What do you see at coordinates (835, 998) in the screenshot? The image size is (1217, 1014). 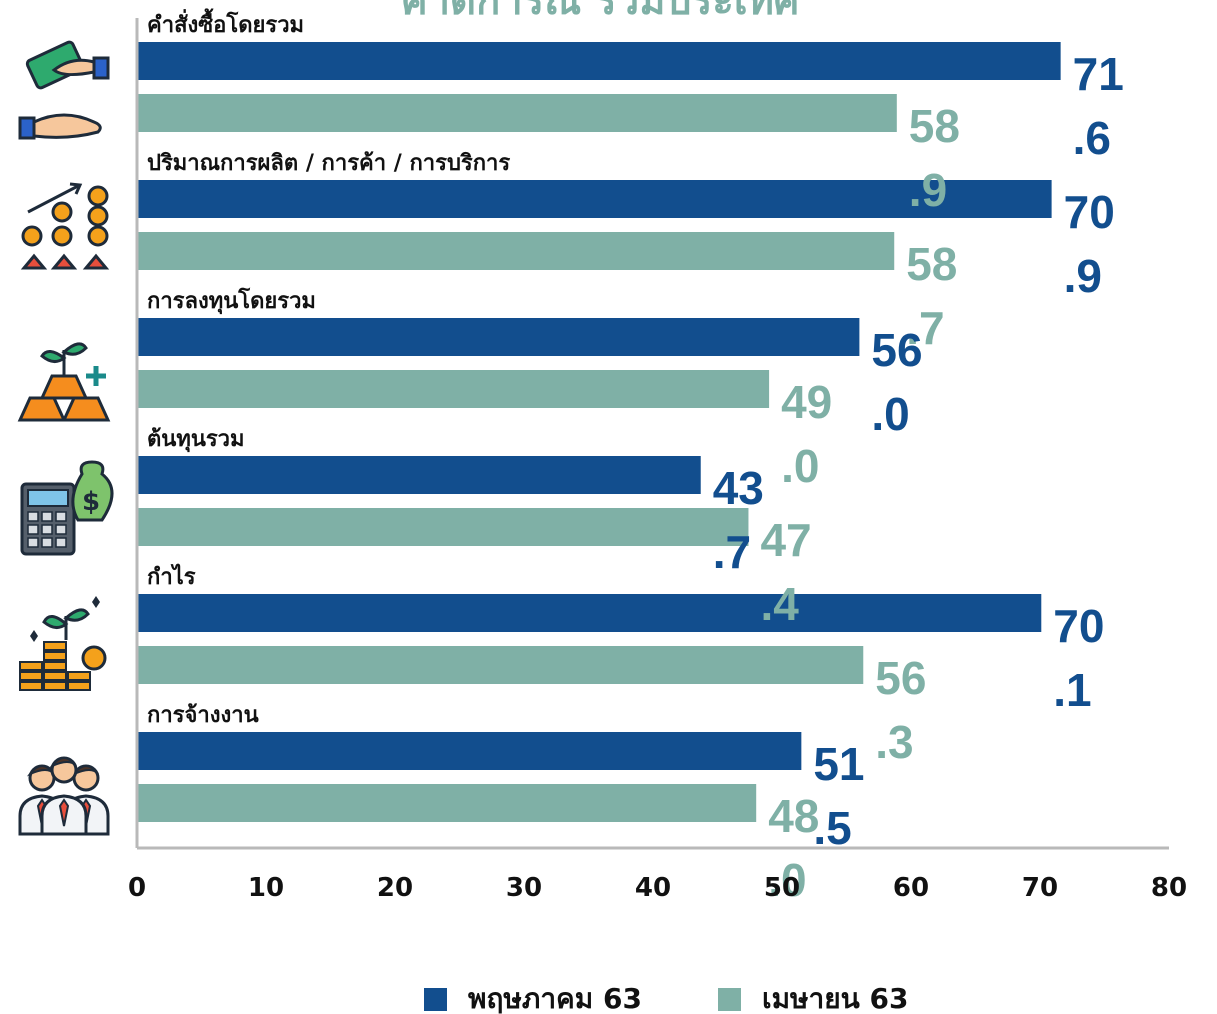 I see `legend-label: เมษายน 63` at bounding box center [835, 998].